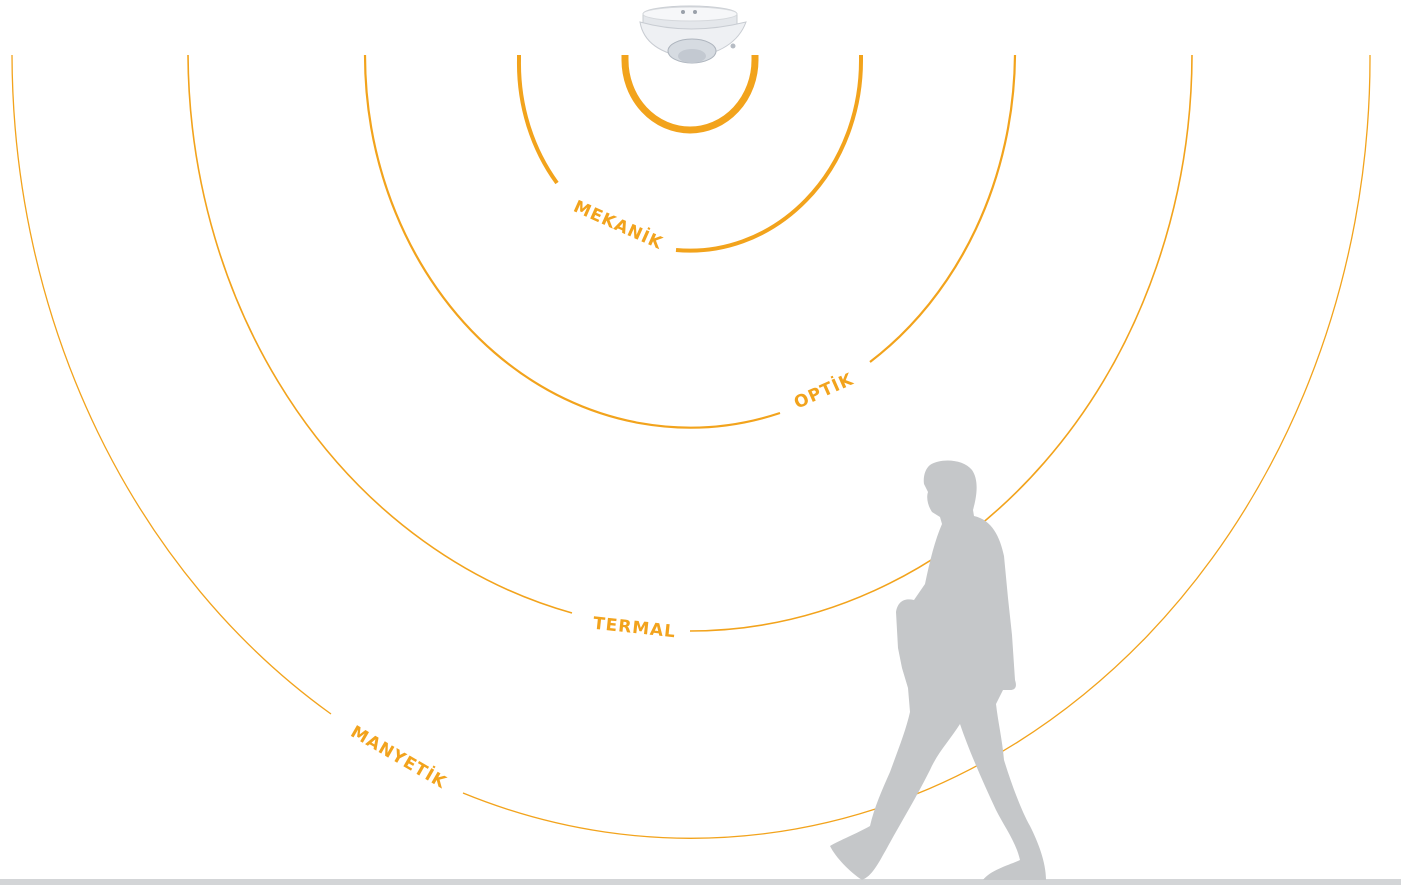  I want to click on label-mekanik: MEKANİK, so click(618, 224).